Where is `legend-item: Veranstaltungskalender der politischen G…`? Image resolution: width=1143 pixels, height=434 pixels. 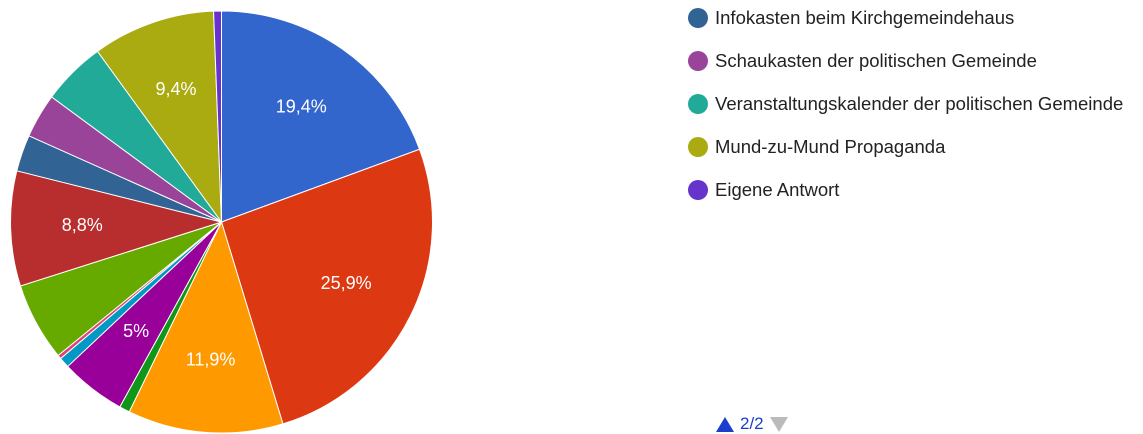
legend-item: Veranstaltungskalender der politischen G… is located at coordinates (914, 104).